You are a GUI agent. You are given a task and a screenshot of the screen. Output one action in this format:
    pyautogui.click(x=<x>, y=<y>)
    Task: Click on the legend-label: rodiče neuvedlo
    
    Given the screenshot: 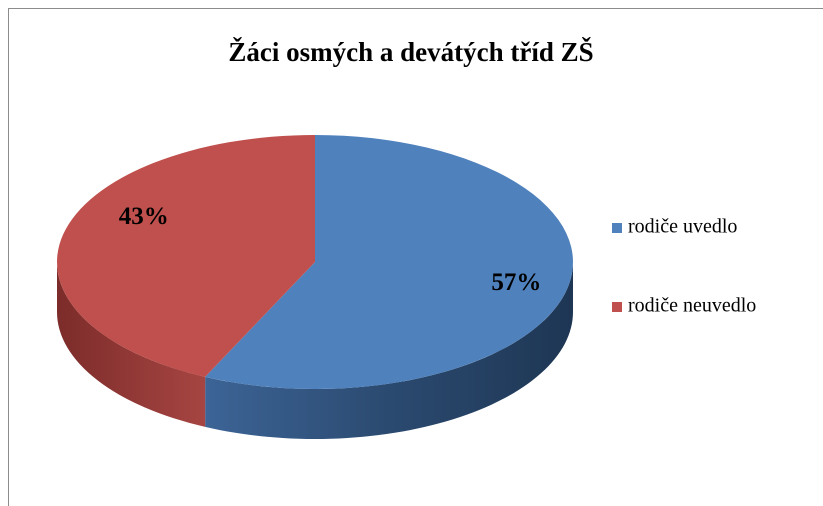 What is the action you would take?
    pyautogui.click(x=692, y=306)
    